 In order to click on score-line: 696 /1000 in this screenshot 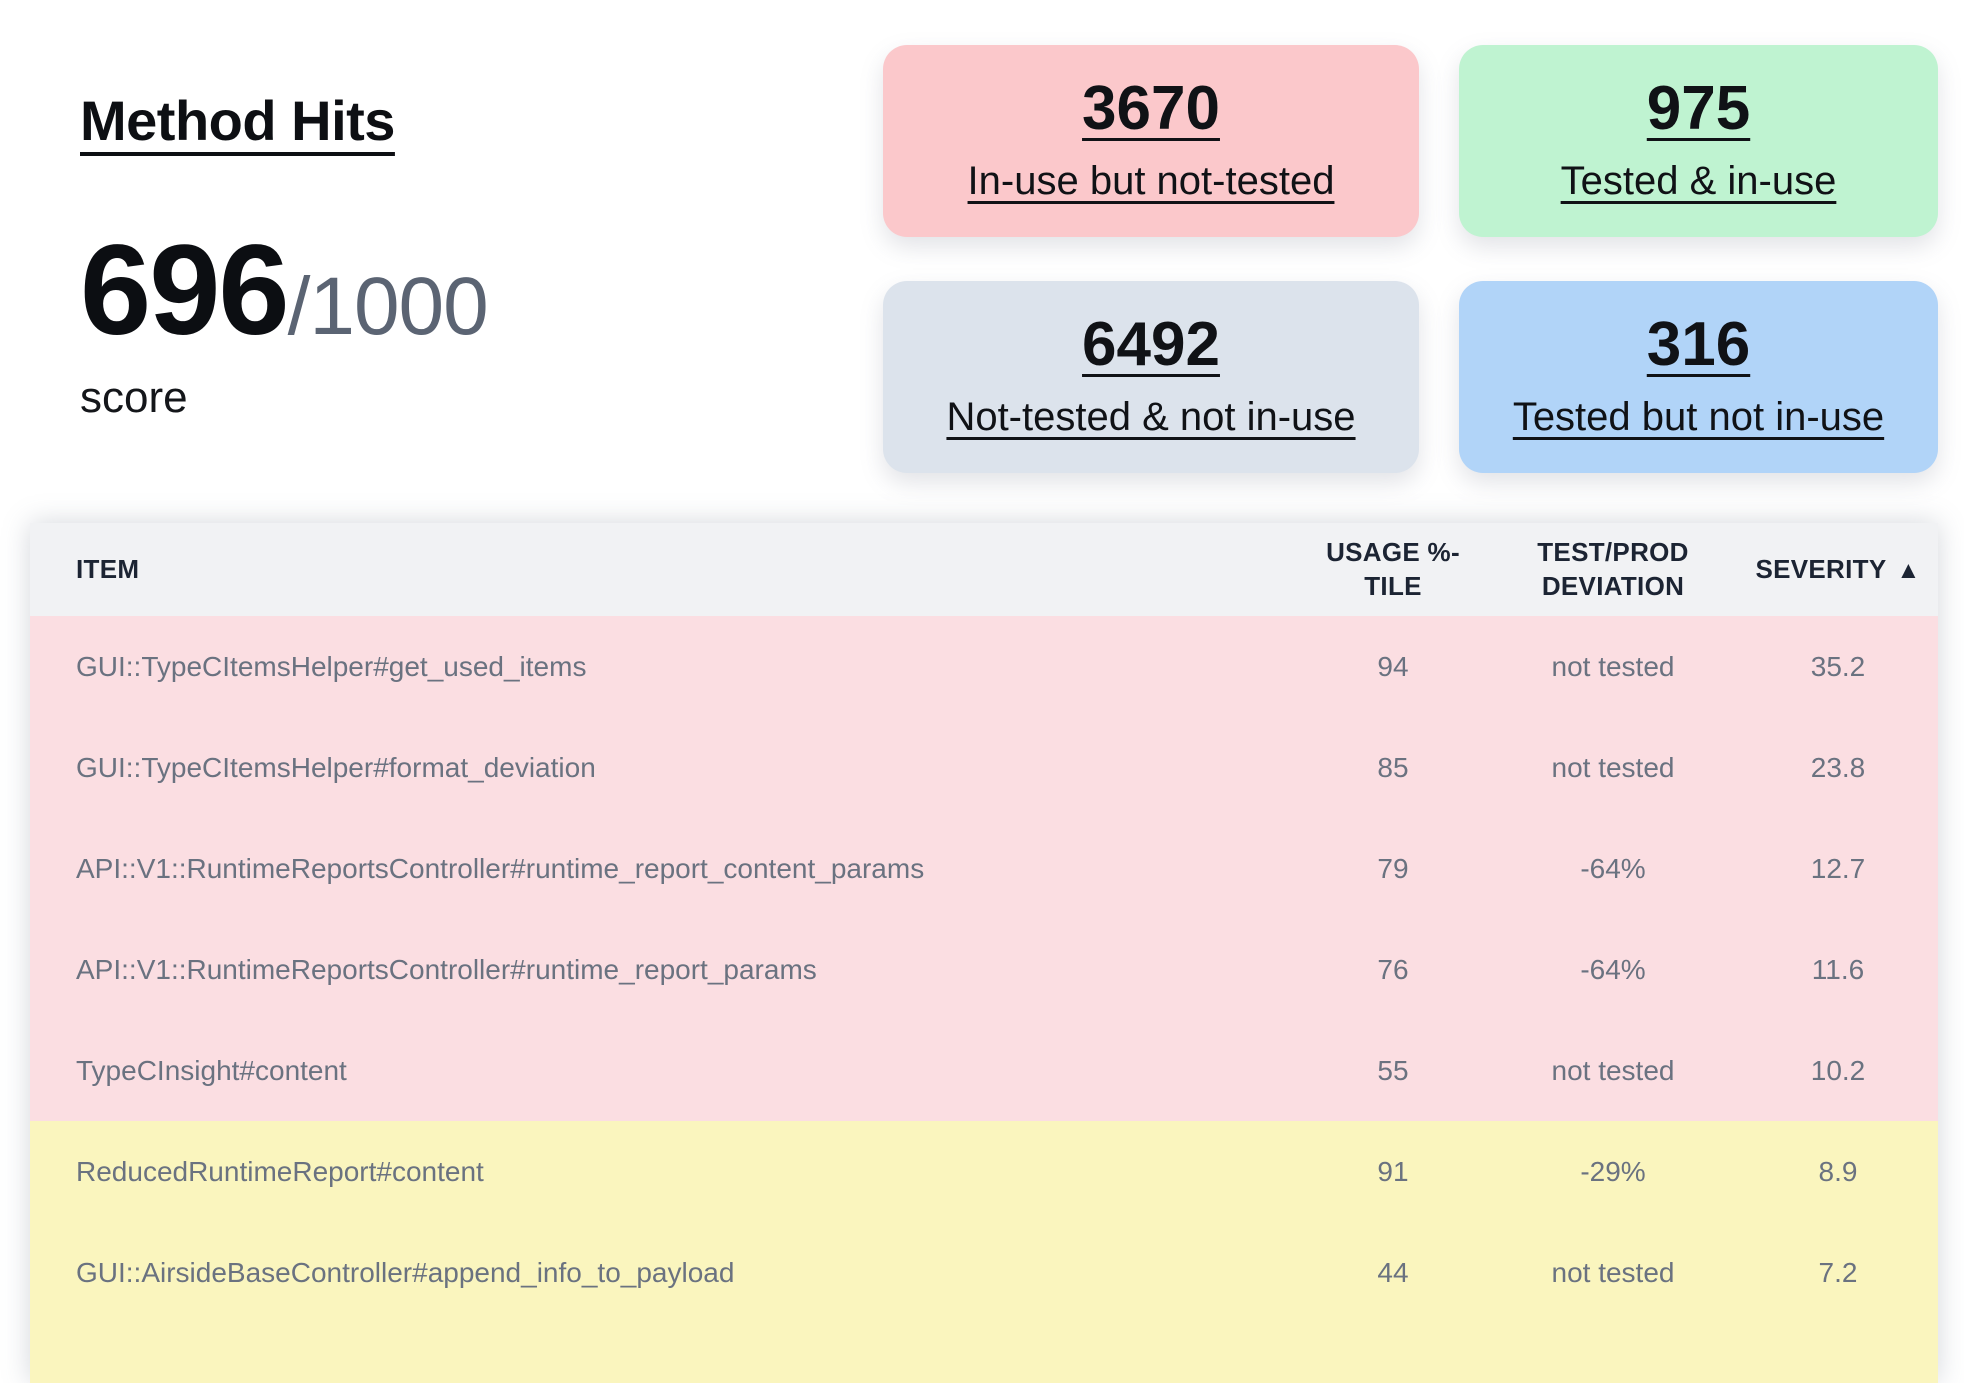, I will do `click(460, 291)`.